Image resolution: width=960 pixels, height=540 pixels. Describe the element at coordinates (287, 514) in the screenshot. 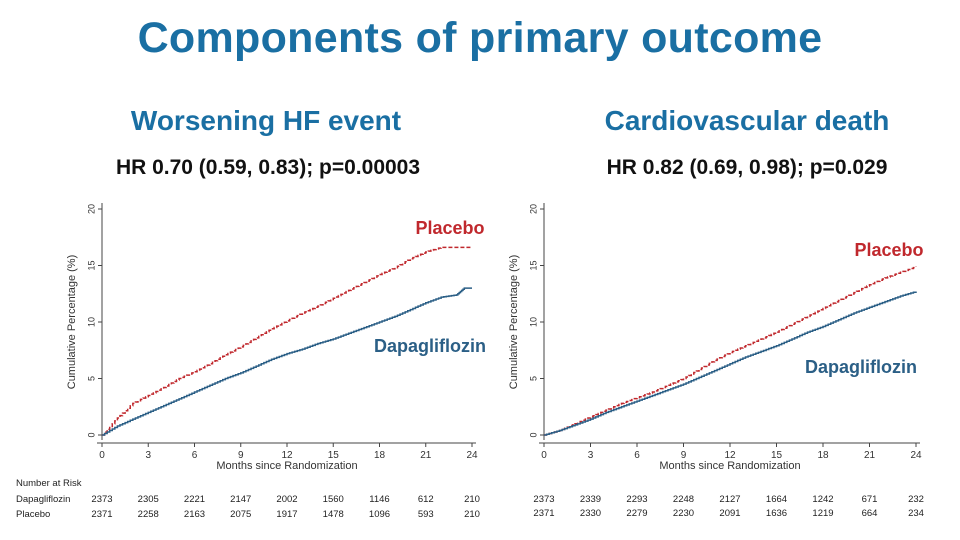

I see `risk-value: 1917` at that location.